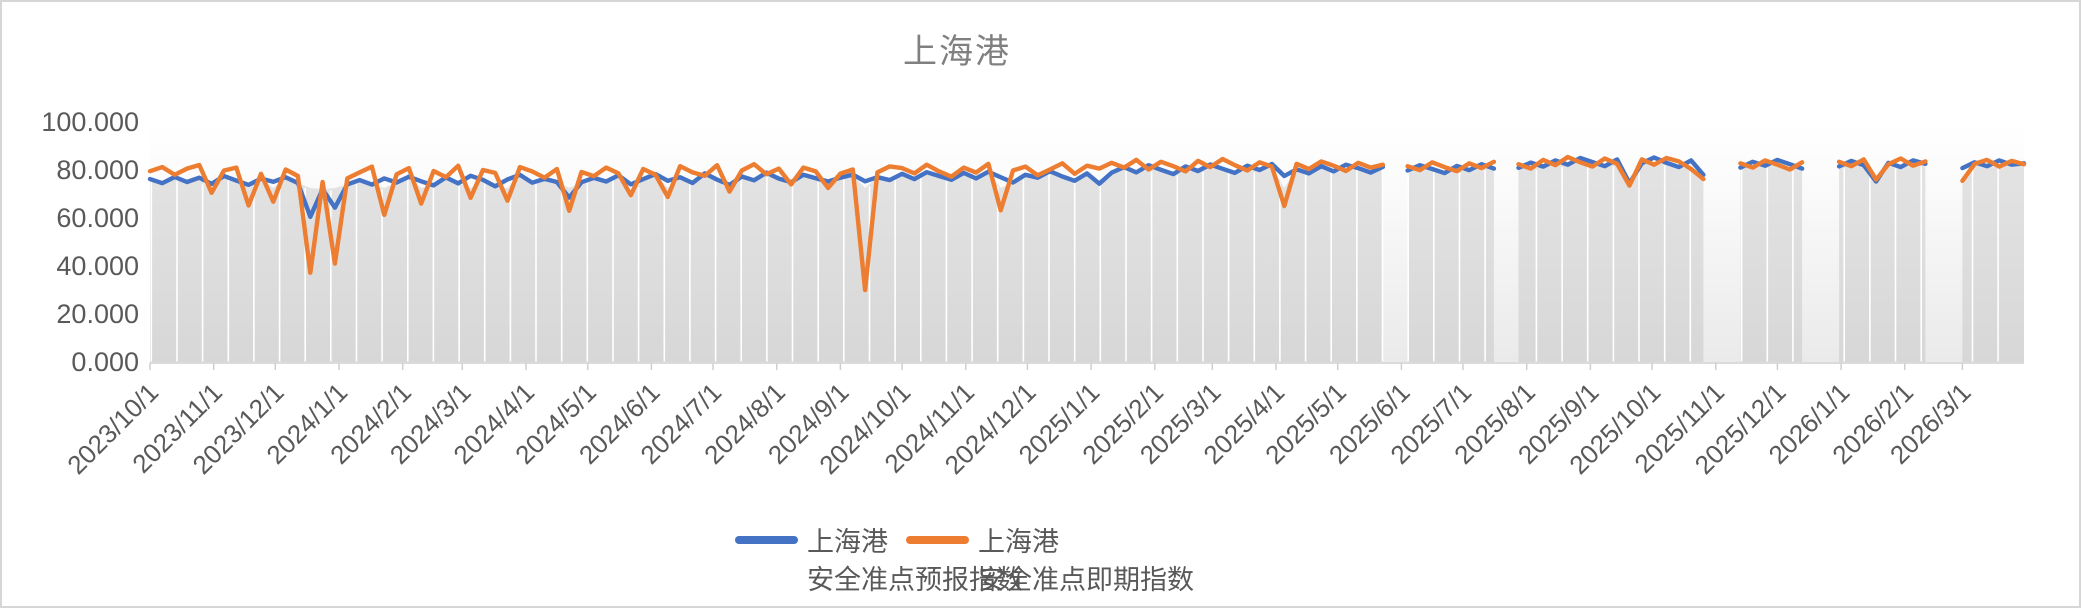 The height and width of the screenshot is (608, 2081). Describe the element at coordinates (97, 170) in the screenshot. I see `y-axis-label: 80.000` at that location.